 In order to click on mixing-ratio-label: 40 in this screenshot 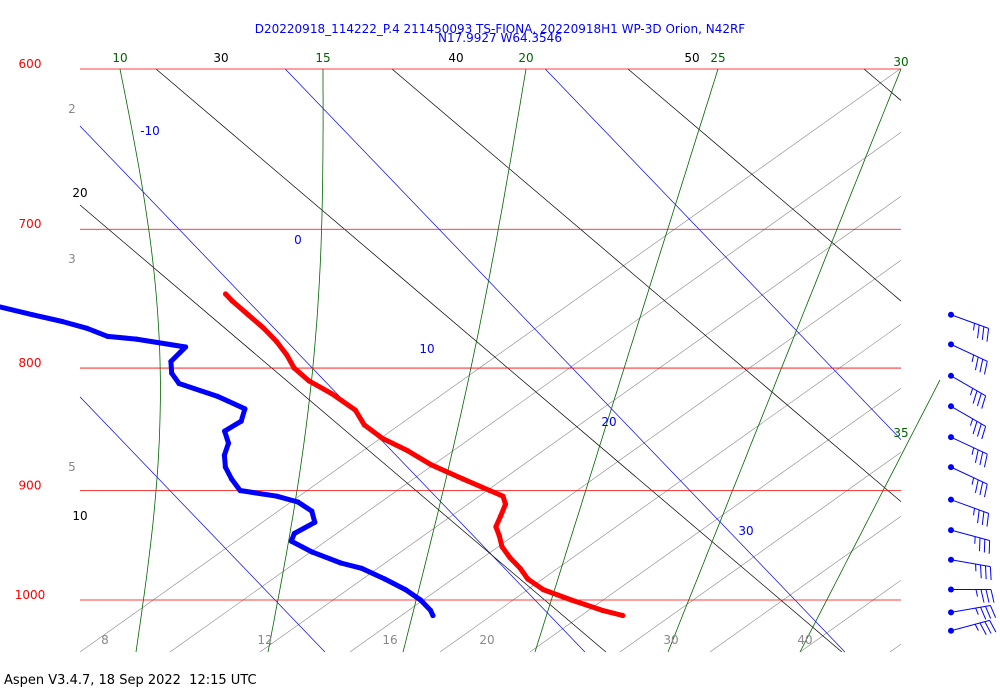, I will do `click(804, 640)`.